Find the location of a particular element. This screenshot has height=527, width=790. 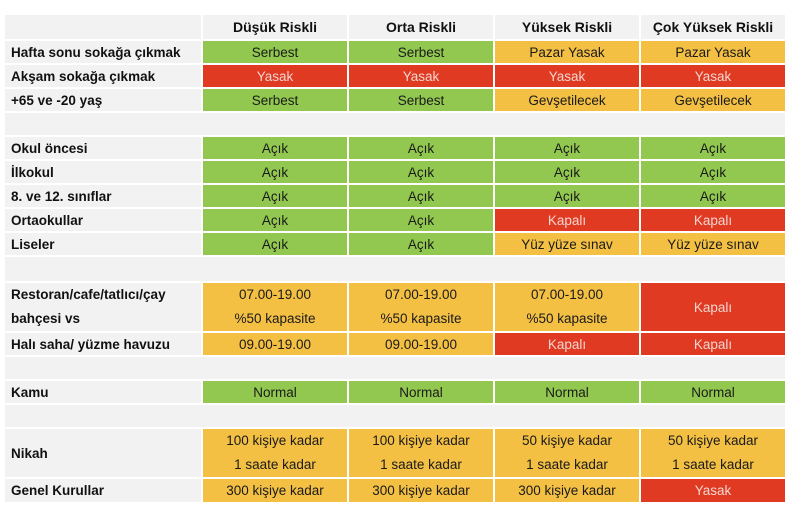

corner-cell is located at coordinates (103, 27).